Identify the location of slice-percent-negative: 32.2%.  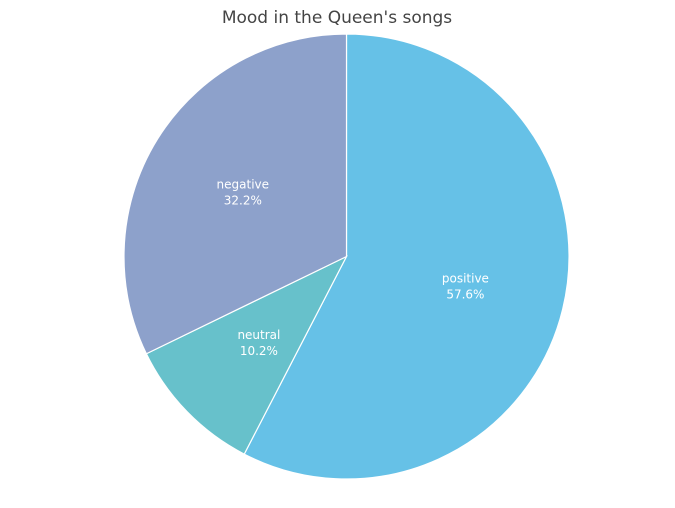
(243, 201).